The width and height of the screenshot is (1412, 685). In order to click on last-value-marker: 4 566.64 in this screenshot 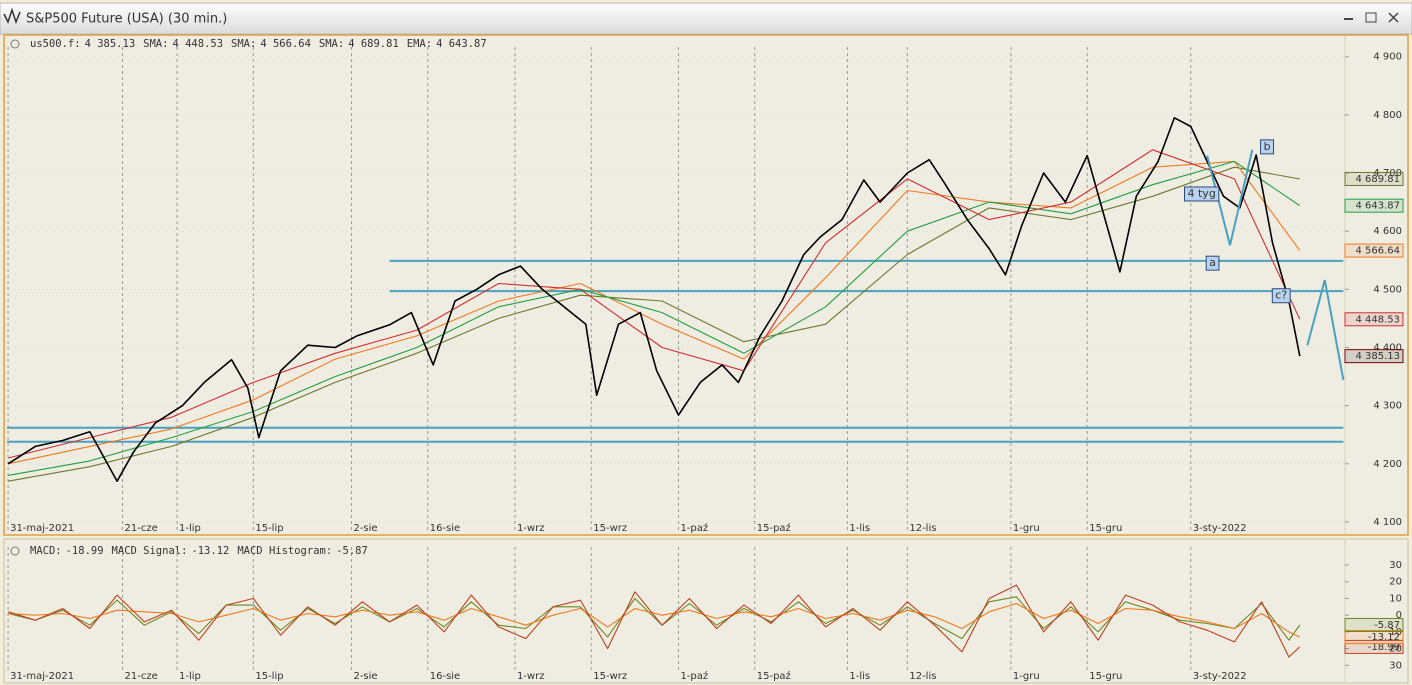, I will do `click(1374, 250)`.